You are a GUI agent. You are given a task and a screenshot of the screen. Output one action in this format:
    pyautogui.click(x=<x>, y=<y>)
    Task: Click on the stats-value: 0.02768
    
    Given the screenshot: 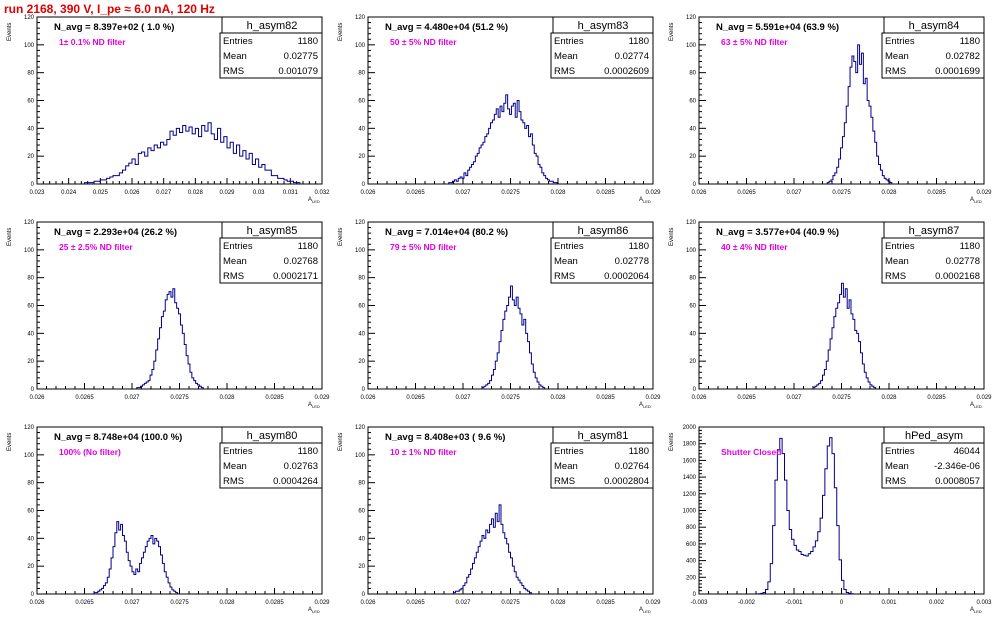 What is the action you would take?
    pyautogui.click(x=301, y=261)
    